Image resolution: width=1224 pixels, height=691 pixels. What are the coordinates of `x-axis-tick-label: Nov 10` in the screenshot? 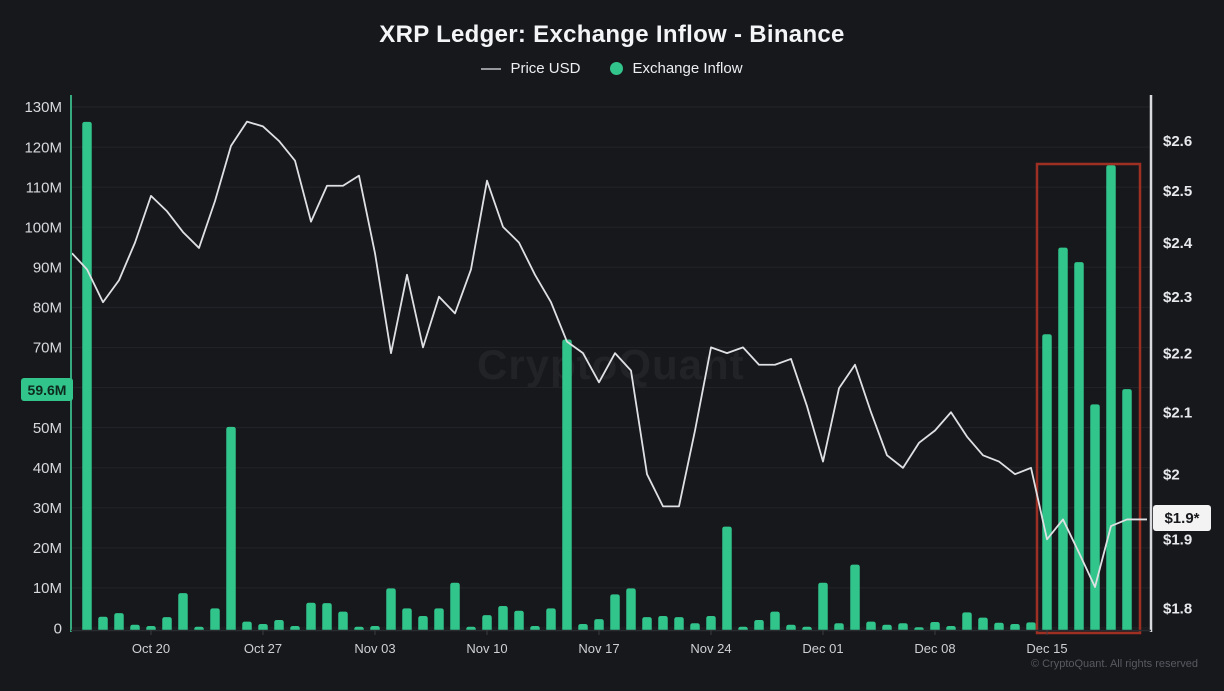 It's located at (486, 648).